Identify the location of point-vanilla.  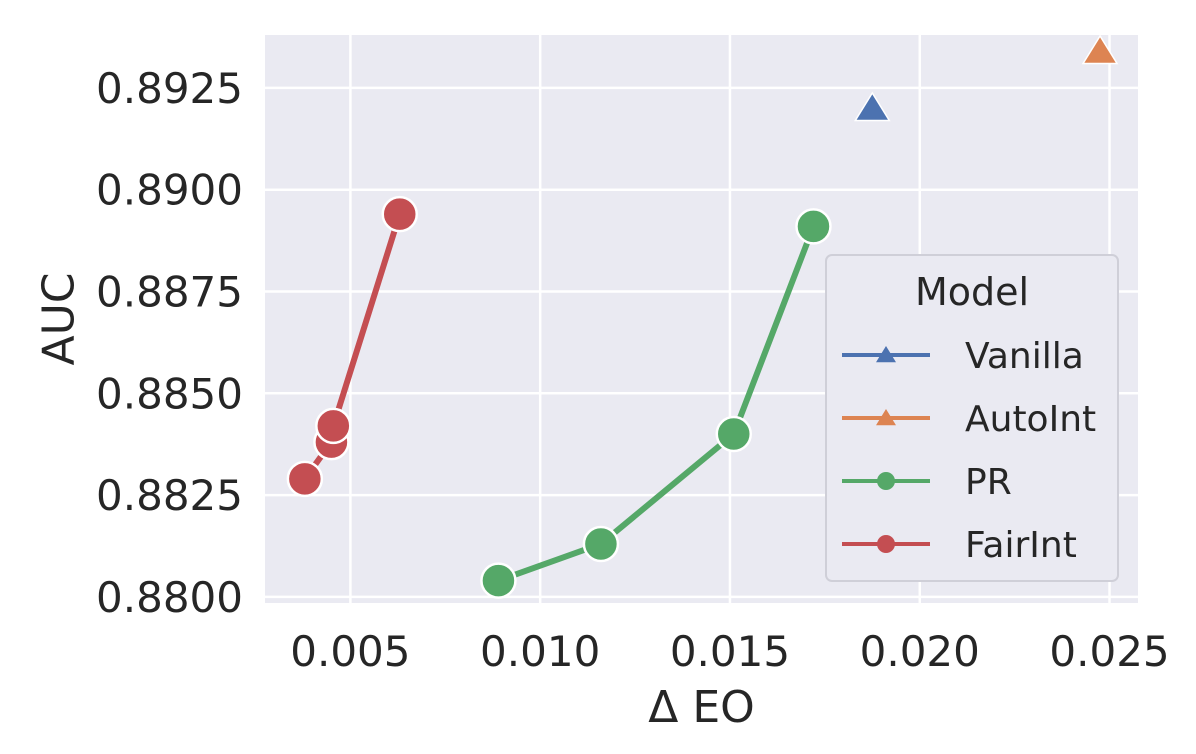
(872, 106).